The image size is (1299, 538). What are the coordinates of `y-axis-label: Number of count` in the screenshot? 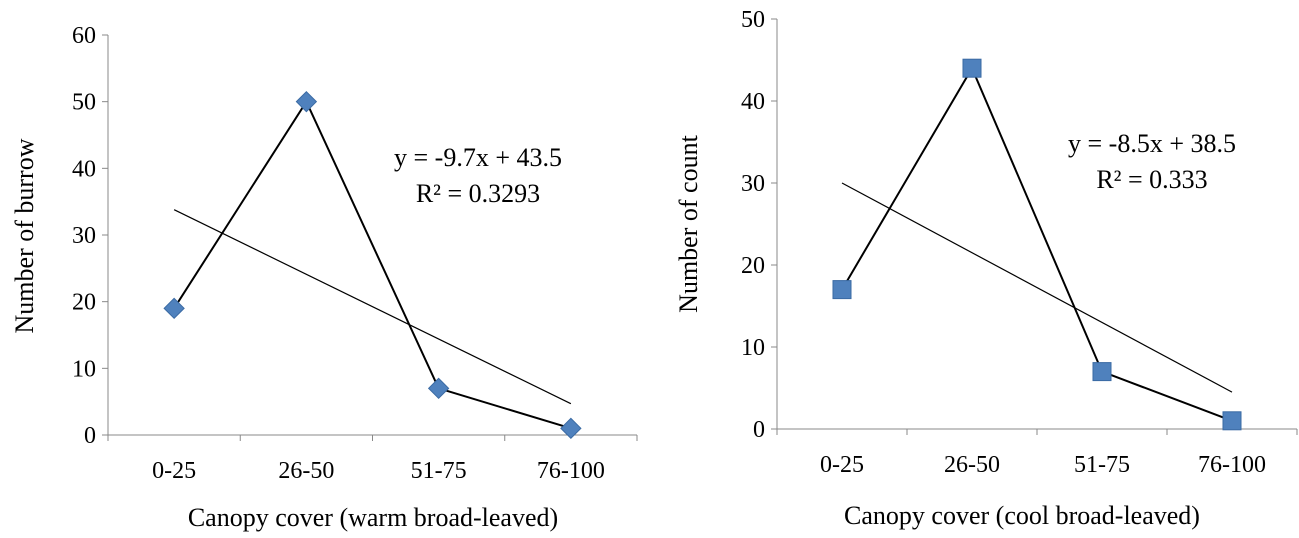 It's located at (688, 223).